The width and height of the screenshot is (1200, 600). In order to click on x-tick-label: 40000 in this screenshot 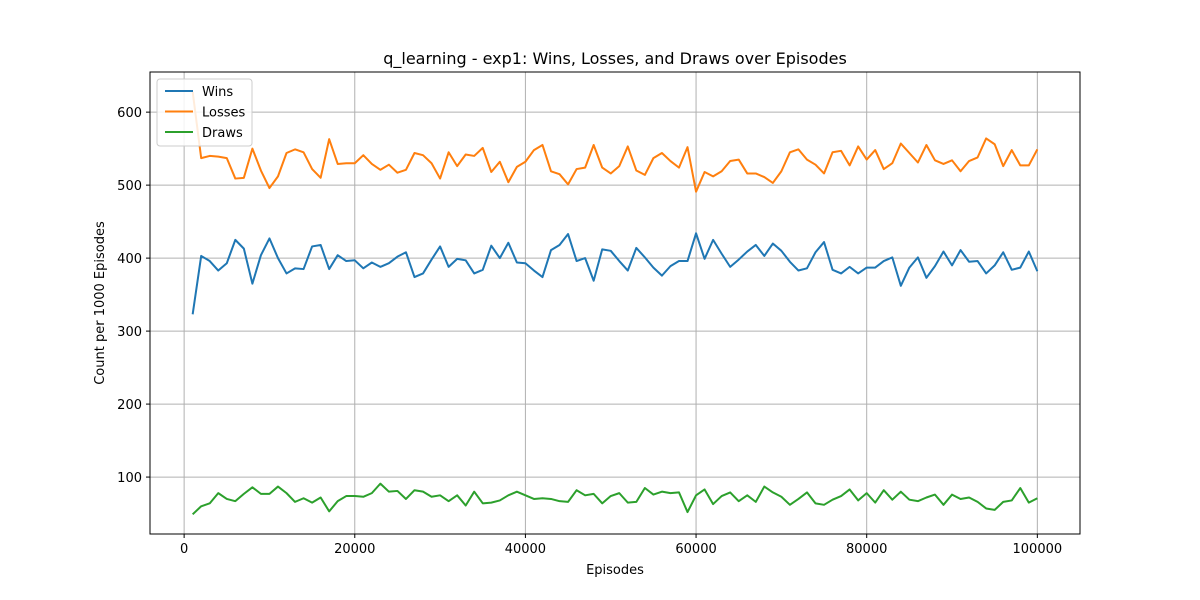, I will do `click(525, 549)`.